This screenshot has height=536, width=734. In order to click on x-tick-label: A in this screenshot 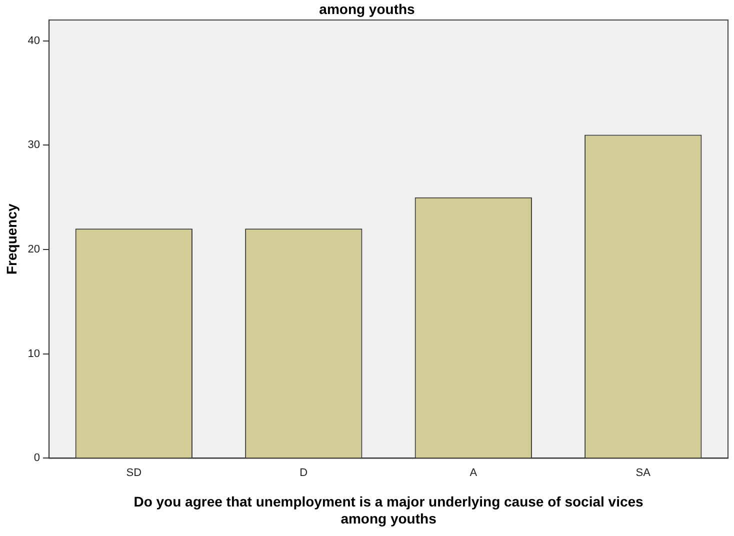, I will do `click(474, 472)`.